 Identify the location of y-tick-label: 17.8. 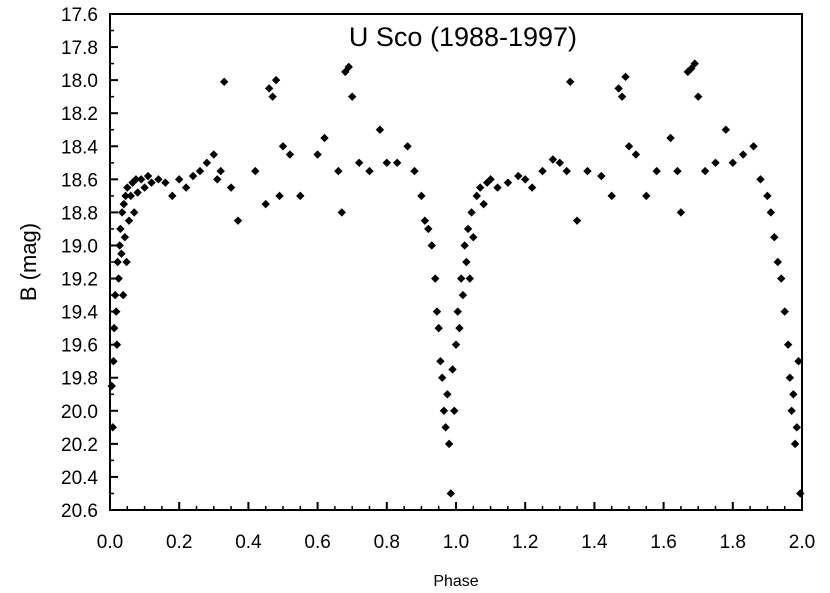
(79, 48).